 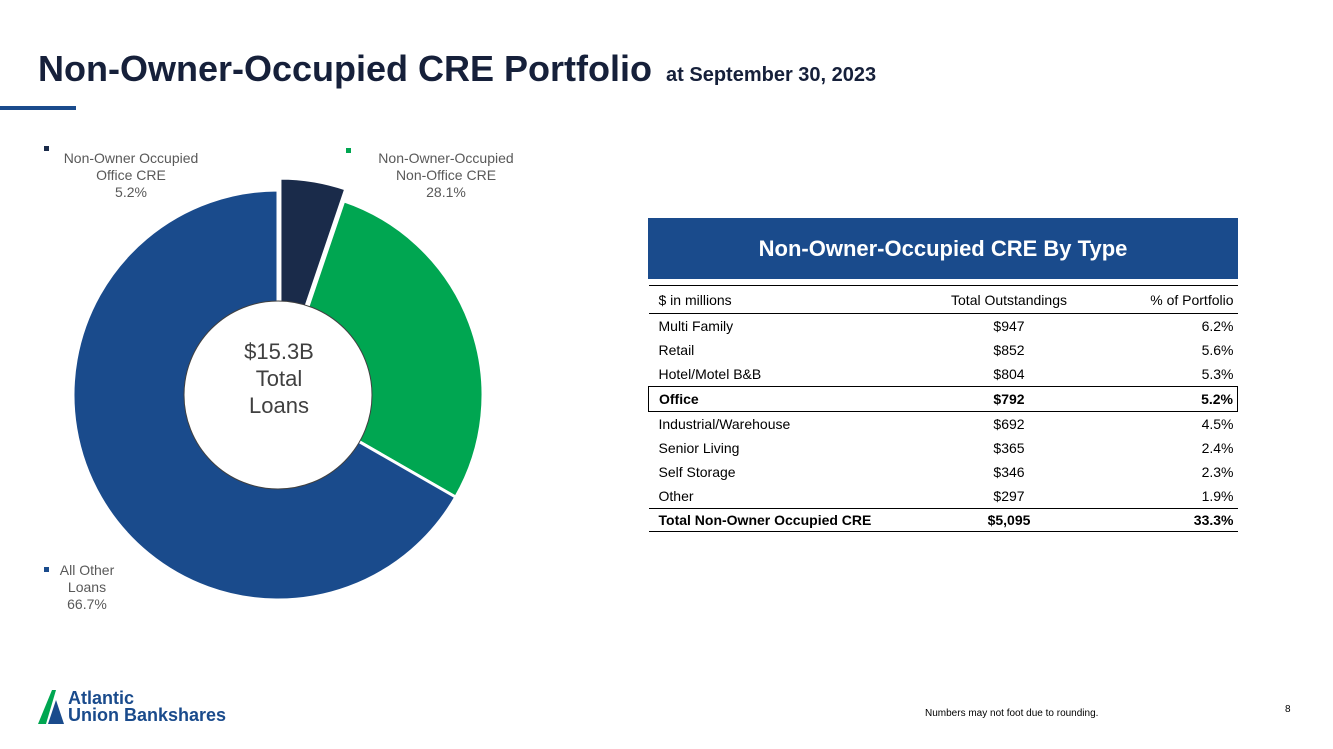 I want to click on logo-line-2: Union Bankshares, so click(x=147, y=715).